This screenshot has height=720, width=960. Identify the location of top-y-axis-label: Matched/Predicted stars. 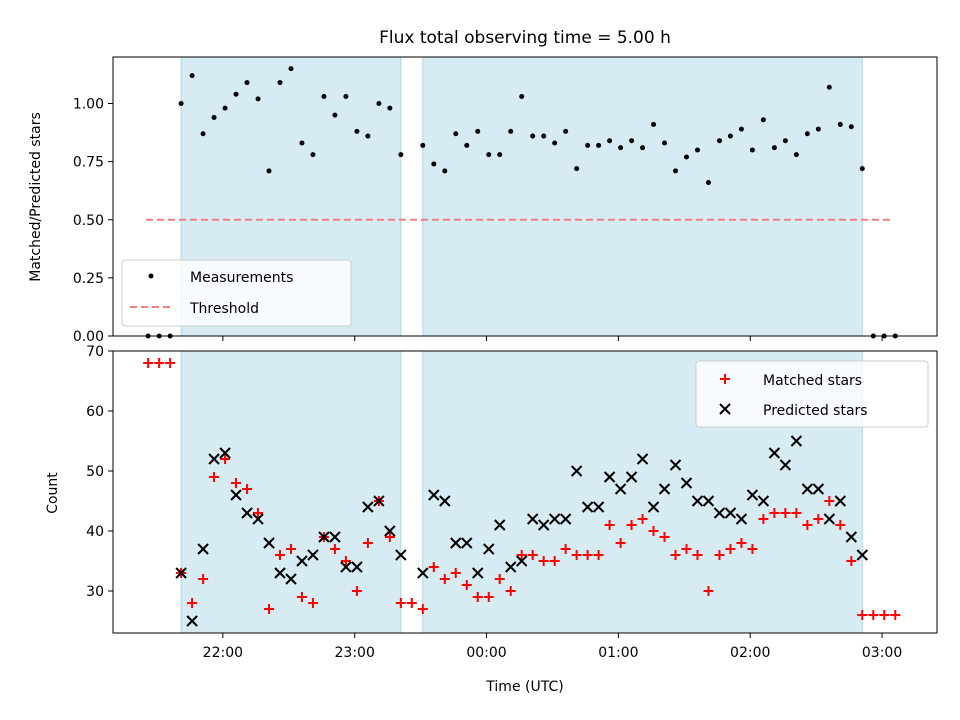
(36, 197).